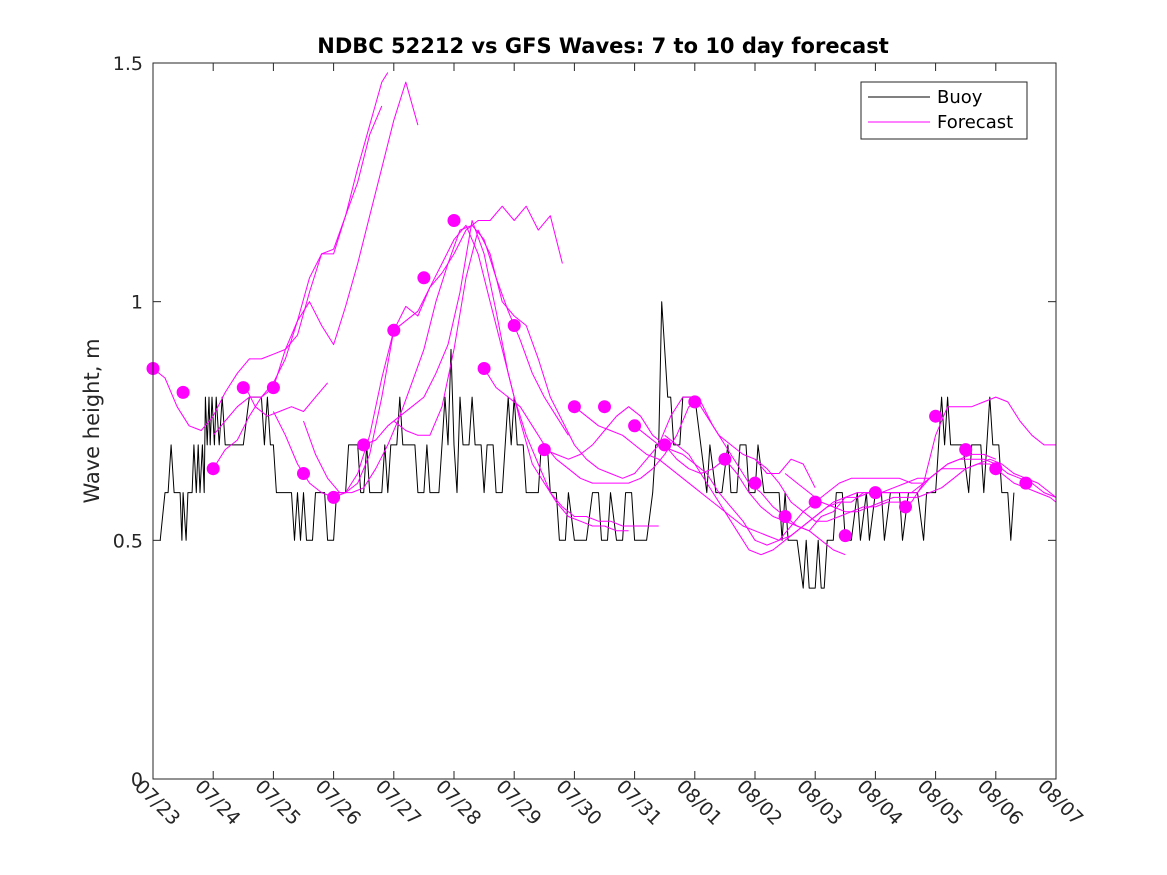 The width and height of the screenshot is (1167, 875). Describe the element at coordinates (639, 803) in the screenshot. I see `x-tick-label-8: 07/31` at that location.